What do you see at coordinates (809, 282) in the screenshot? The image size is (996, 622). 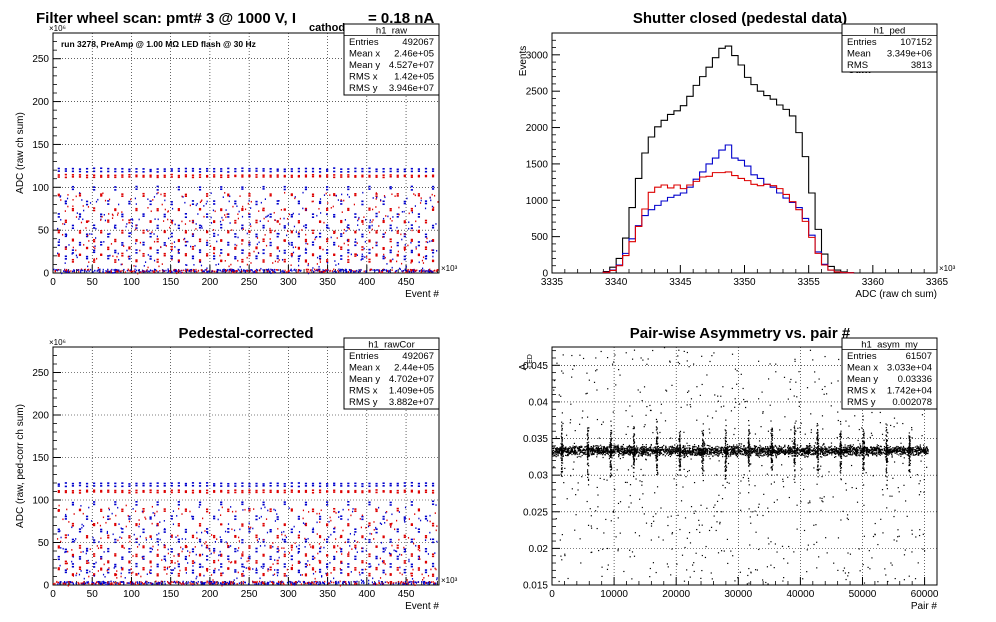 I see `x-tick-label: 3355` at bounding box center [809, 282].